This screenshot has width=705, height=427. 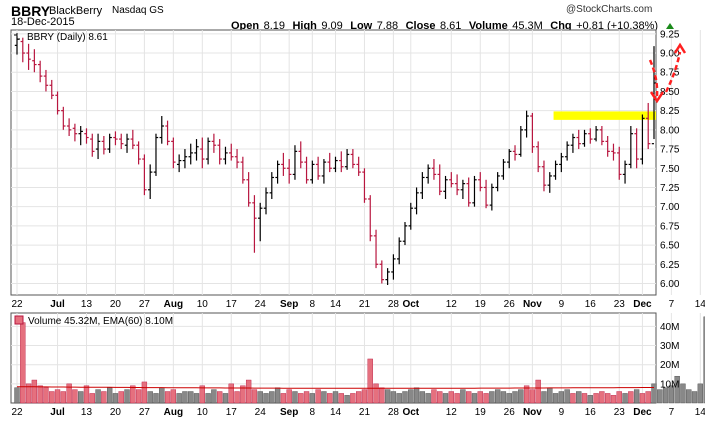 I want to click on date-label-top: 22, so click(x=17, y=304).